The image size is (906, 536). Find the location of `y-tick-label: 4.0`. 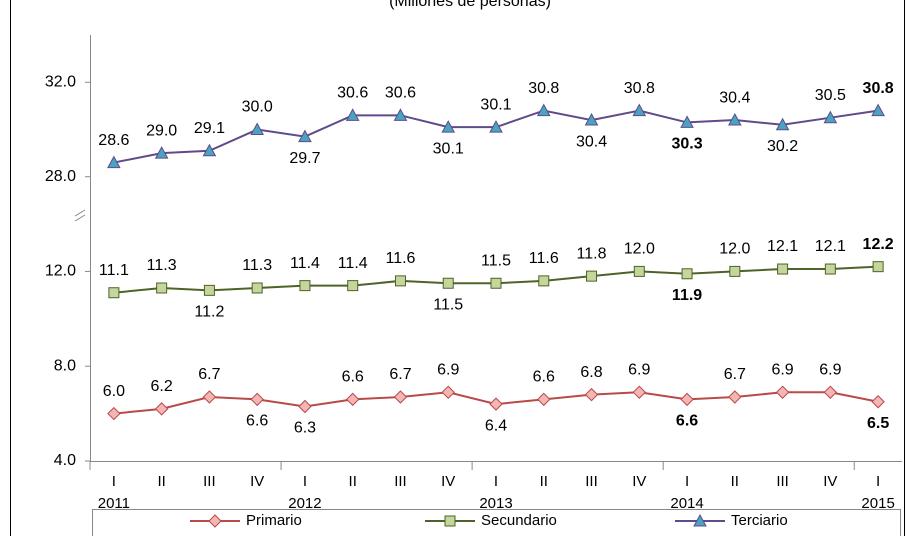

y-tick-label: 4.0 is located at coordinates (65, 460).